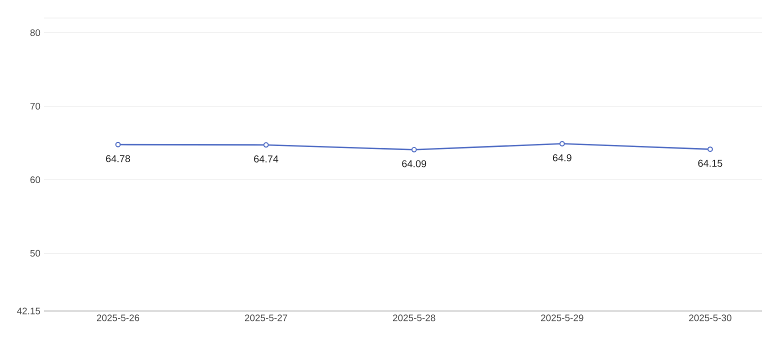  What do you see at coordinates (414, 318) in the screenshot?
I see `x-tick-label: 2025-5-28` at bounding box center [414, 318].